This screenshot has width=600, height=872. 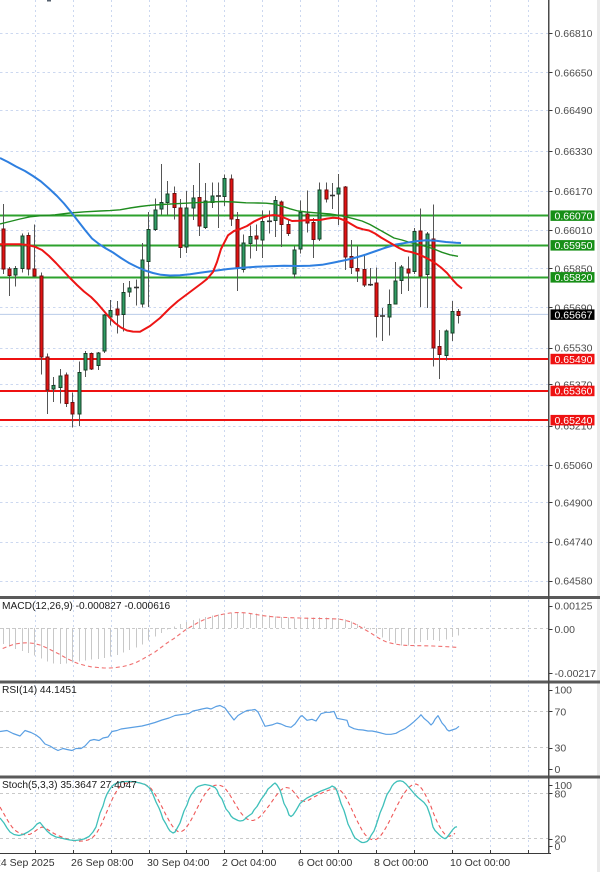 What do you see at coordinates (574, 111) in the screenshot?
I see `svg-text: 0.66490` at bounding box center [574, 111].